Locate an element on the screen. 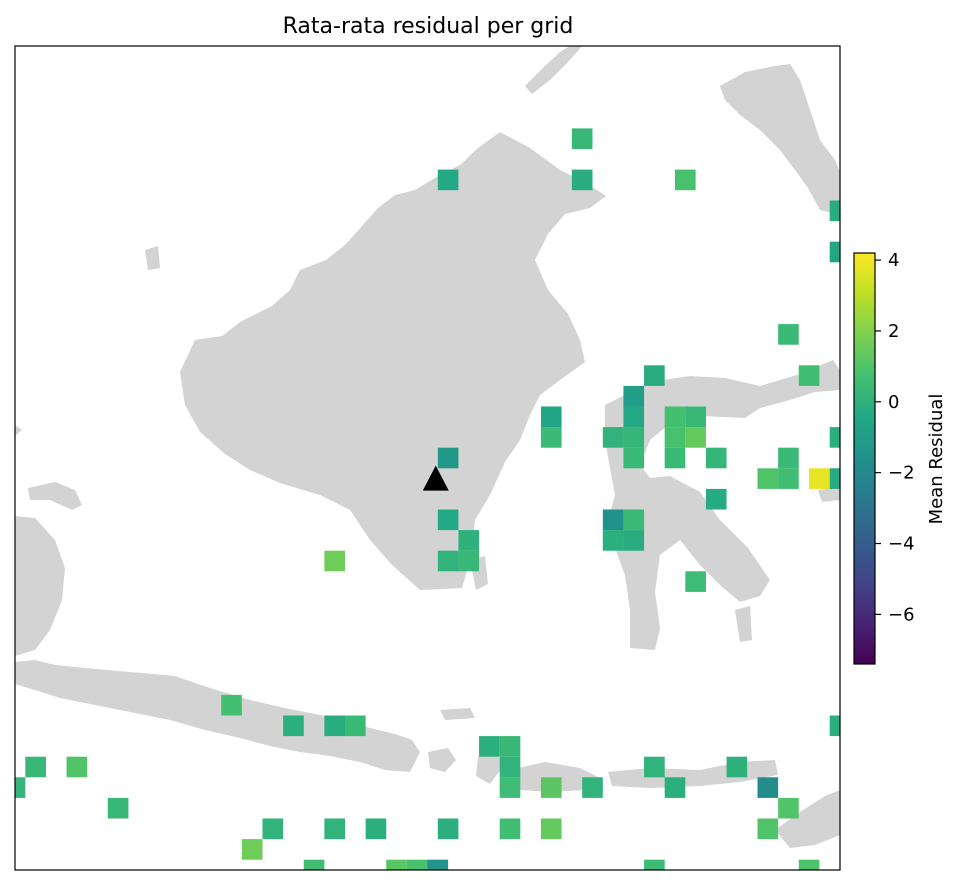  colorbar-label: Mean Residual is located at coordinates (936, 459).